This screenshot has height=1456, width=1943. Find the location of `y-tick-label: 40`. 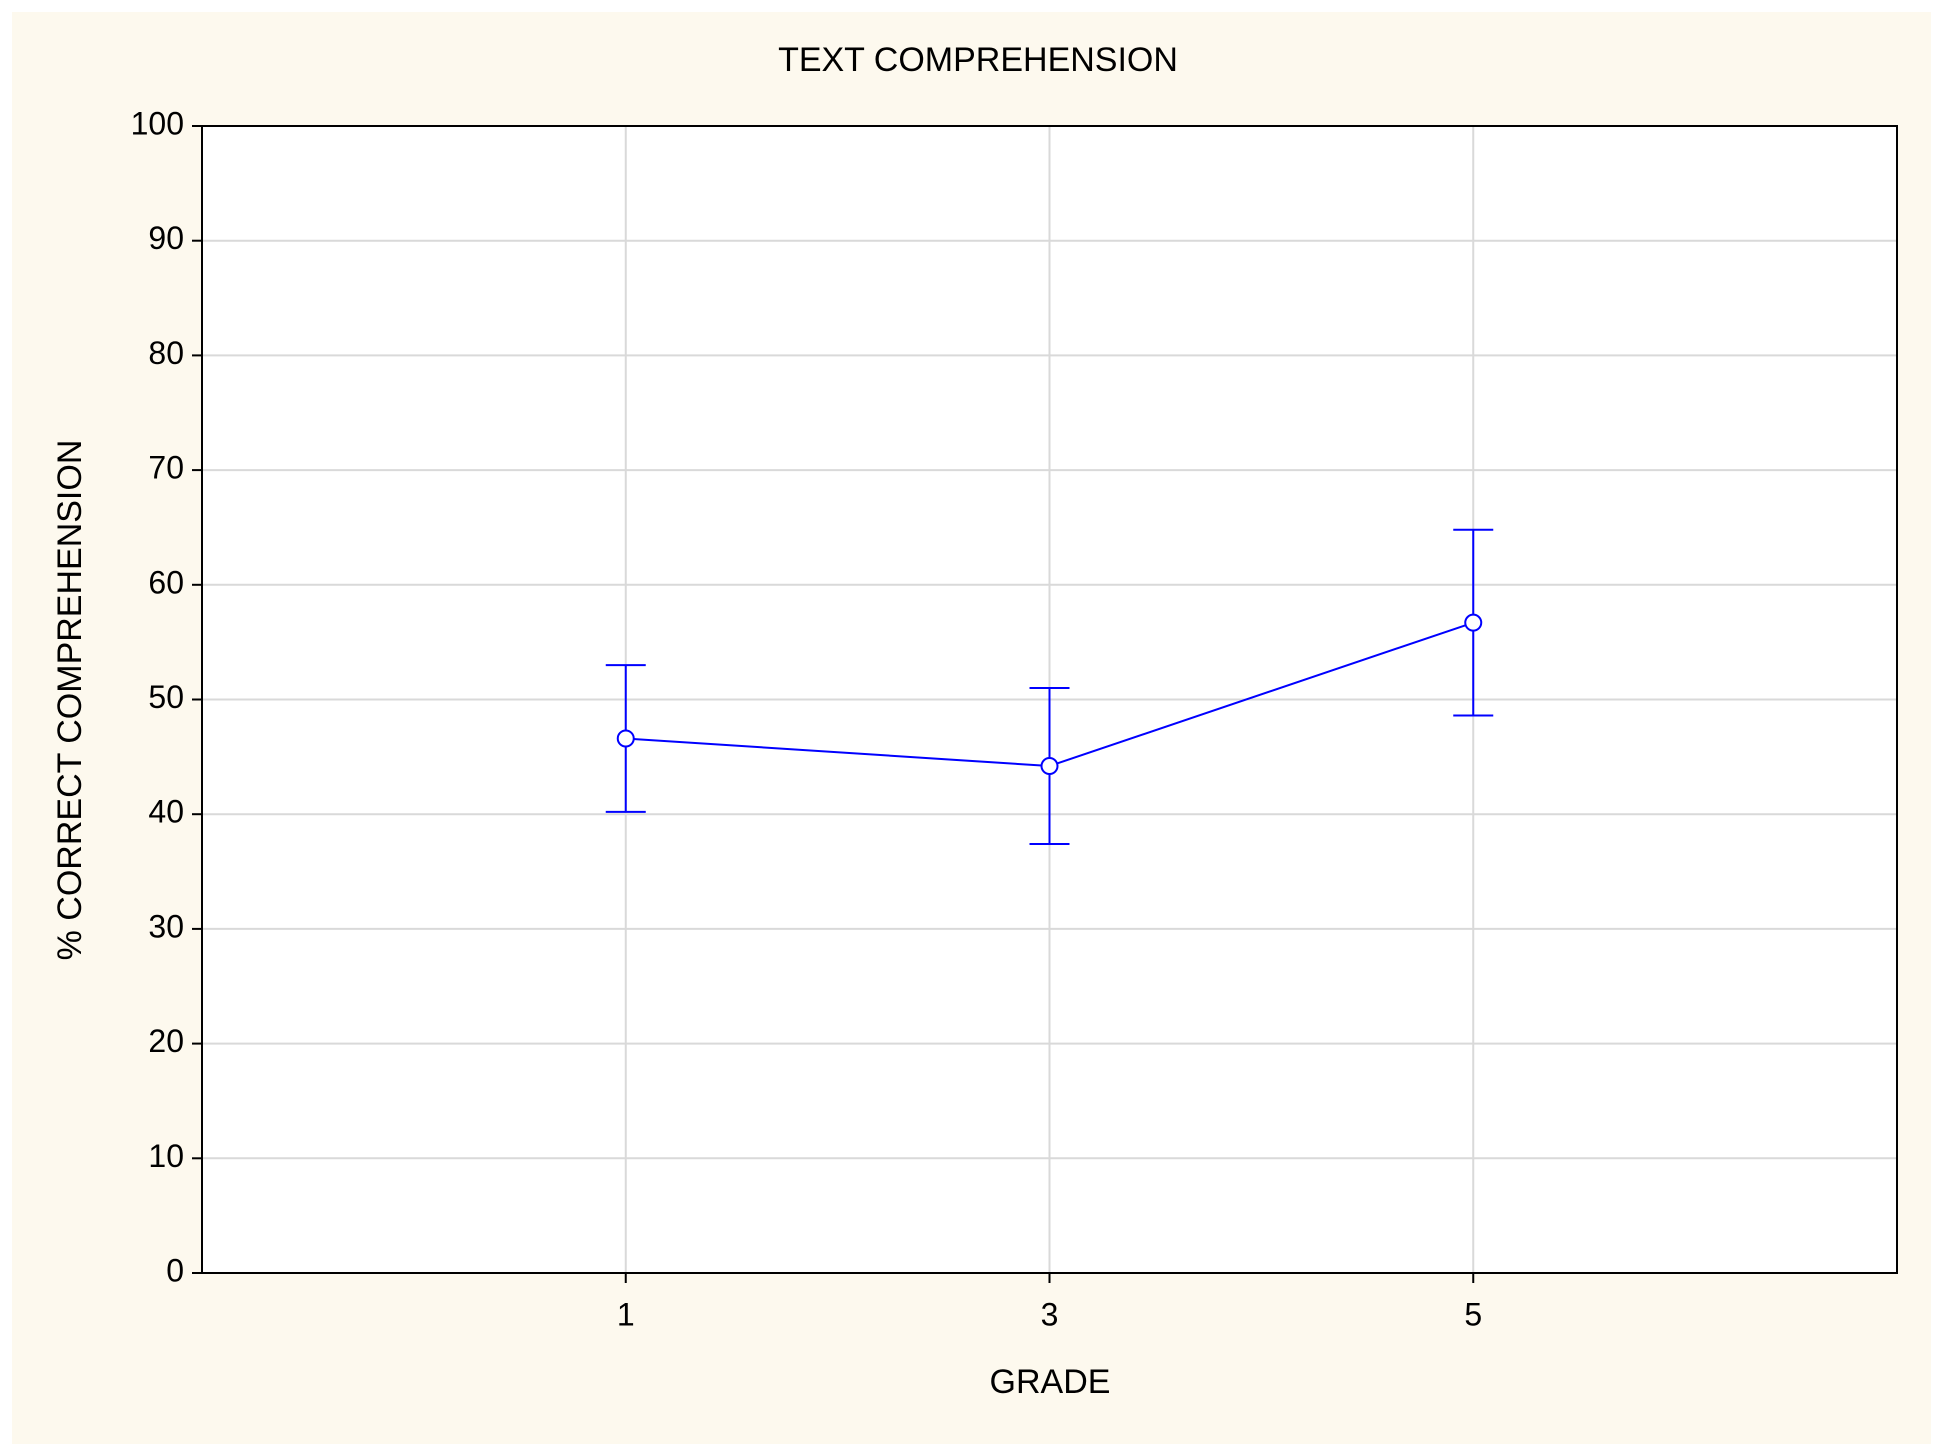

y-tick-label: 40 is located at coordinates (166, 812).